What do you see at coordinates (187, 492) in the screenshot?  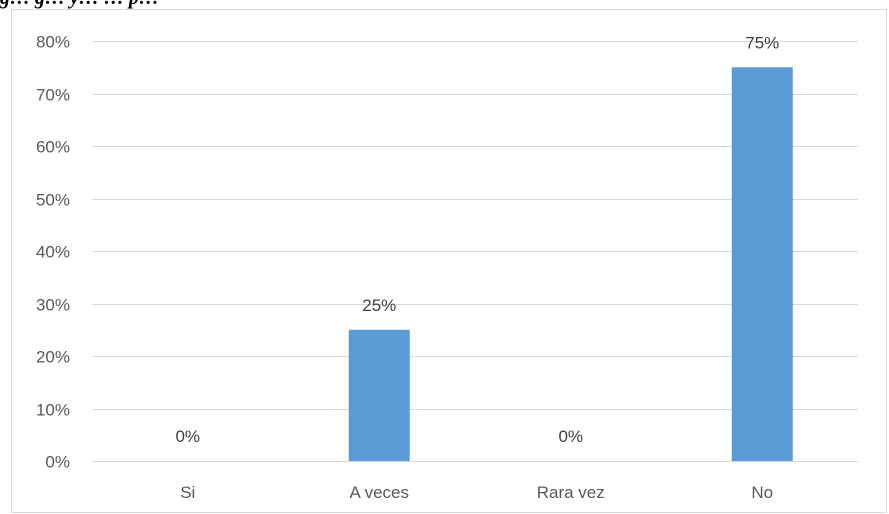 I see `x-category-label: Si` at bounding box center [187, 492].